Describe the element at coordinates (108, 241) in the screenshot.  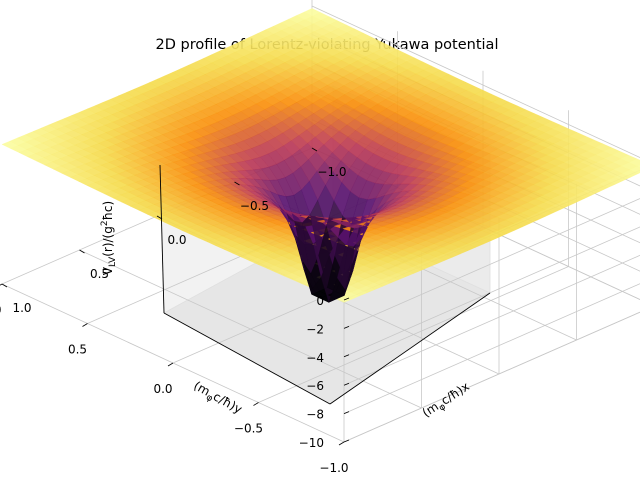
I see `z-label-mid: (r)/(g` at that location.